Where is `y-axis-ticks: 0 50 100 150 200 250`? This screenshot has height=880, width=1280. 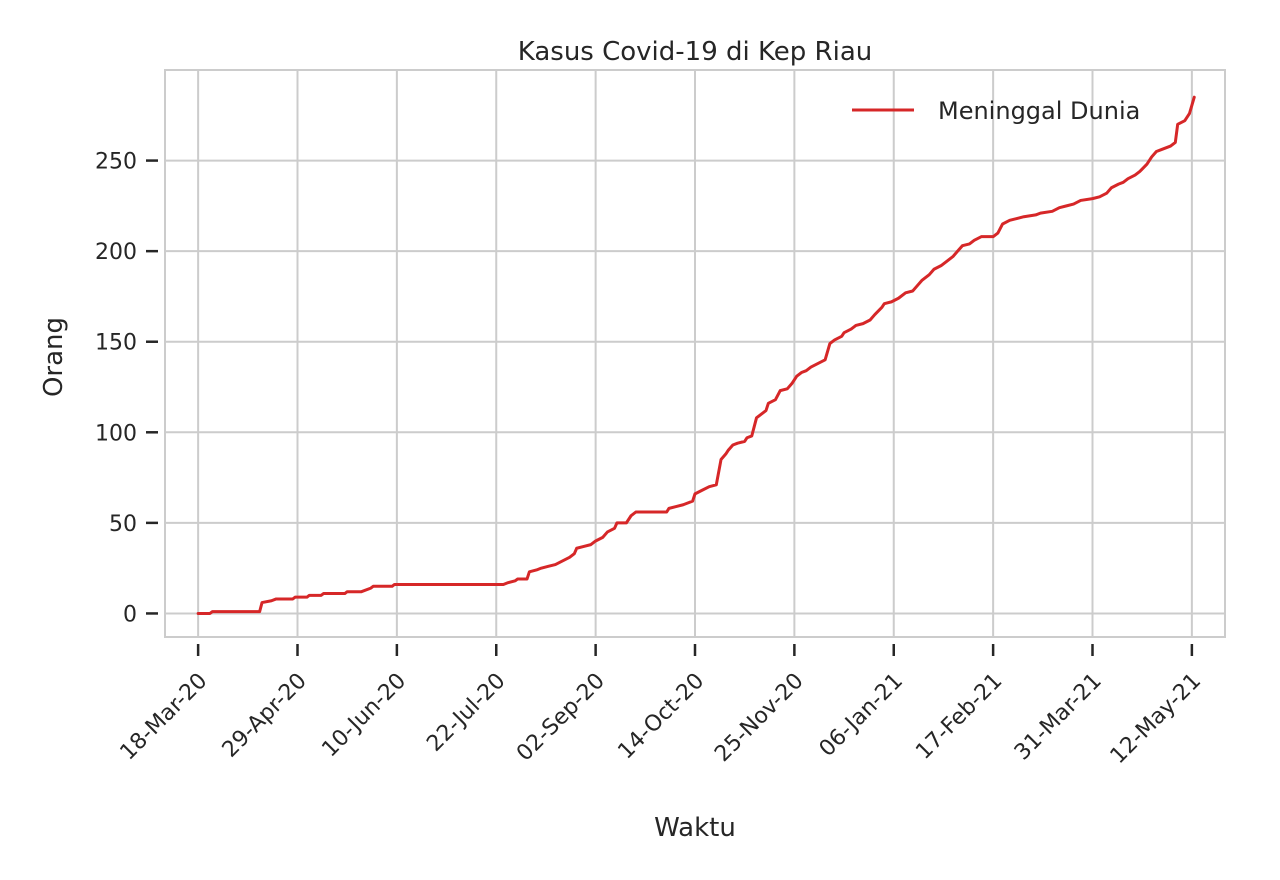 y-axis-ticks: 0 50 100 150 200 250 is located at coordinates (126, 388).